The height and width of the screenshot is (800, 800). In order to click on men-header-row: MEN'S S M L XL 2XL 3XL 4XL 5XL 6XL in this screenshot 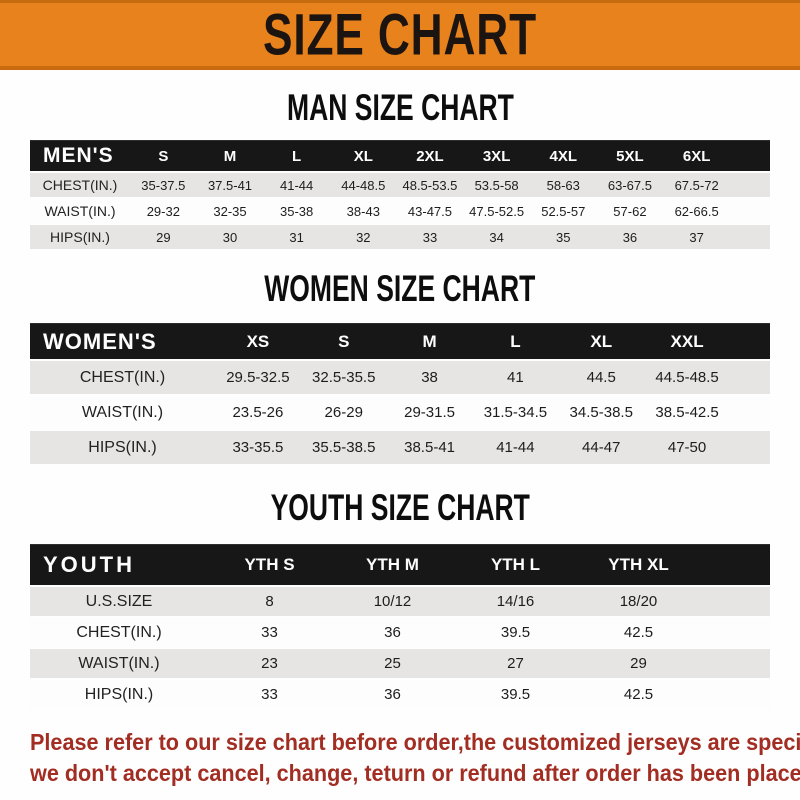, I will do `click(400, 155)`.